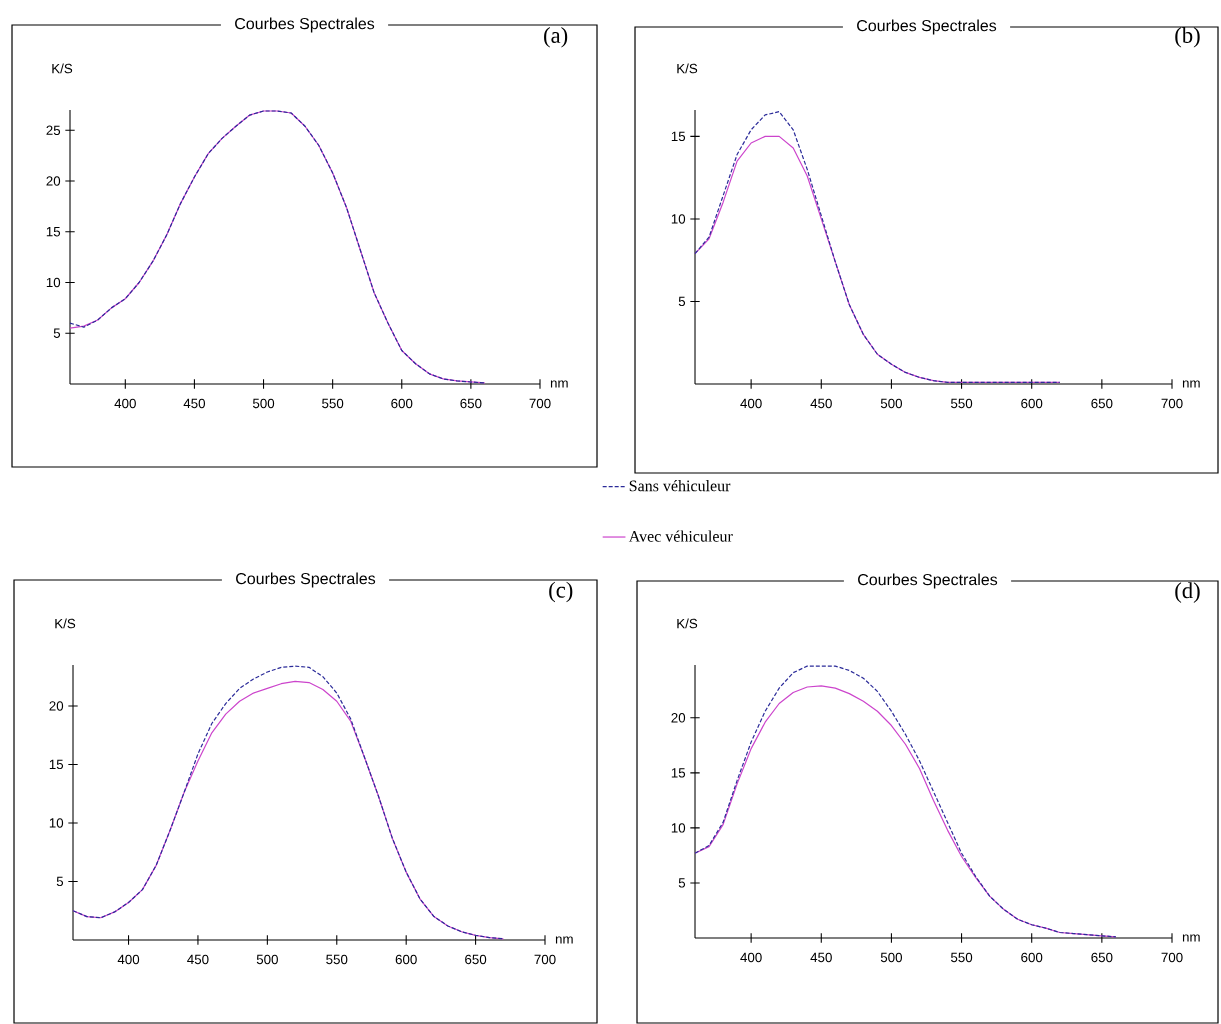 The image size is (1221, 1024). I want to click on y-tick-label: 25, so click(53, 130).